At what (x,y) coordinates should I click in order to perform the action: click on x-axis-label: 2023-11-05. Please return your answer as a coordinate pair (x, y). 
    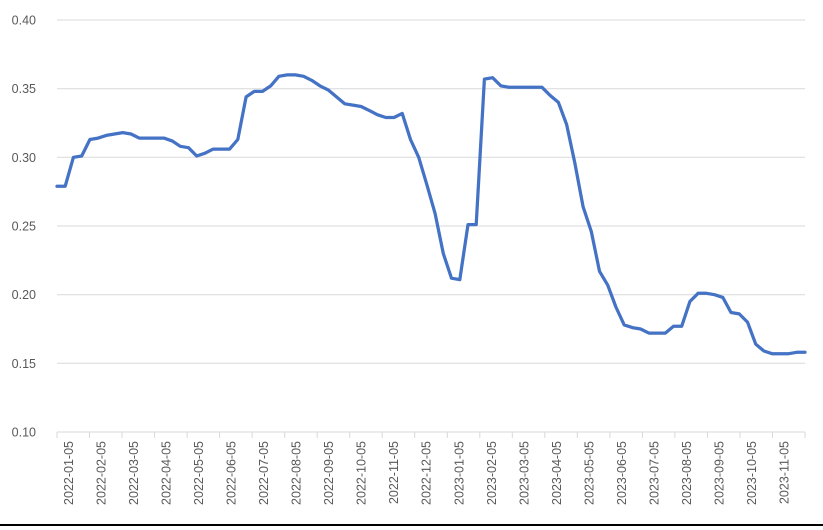
    Looking at the image, I should click on (785, 472).